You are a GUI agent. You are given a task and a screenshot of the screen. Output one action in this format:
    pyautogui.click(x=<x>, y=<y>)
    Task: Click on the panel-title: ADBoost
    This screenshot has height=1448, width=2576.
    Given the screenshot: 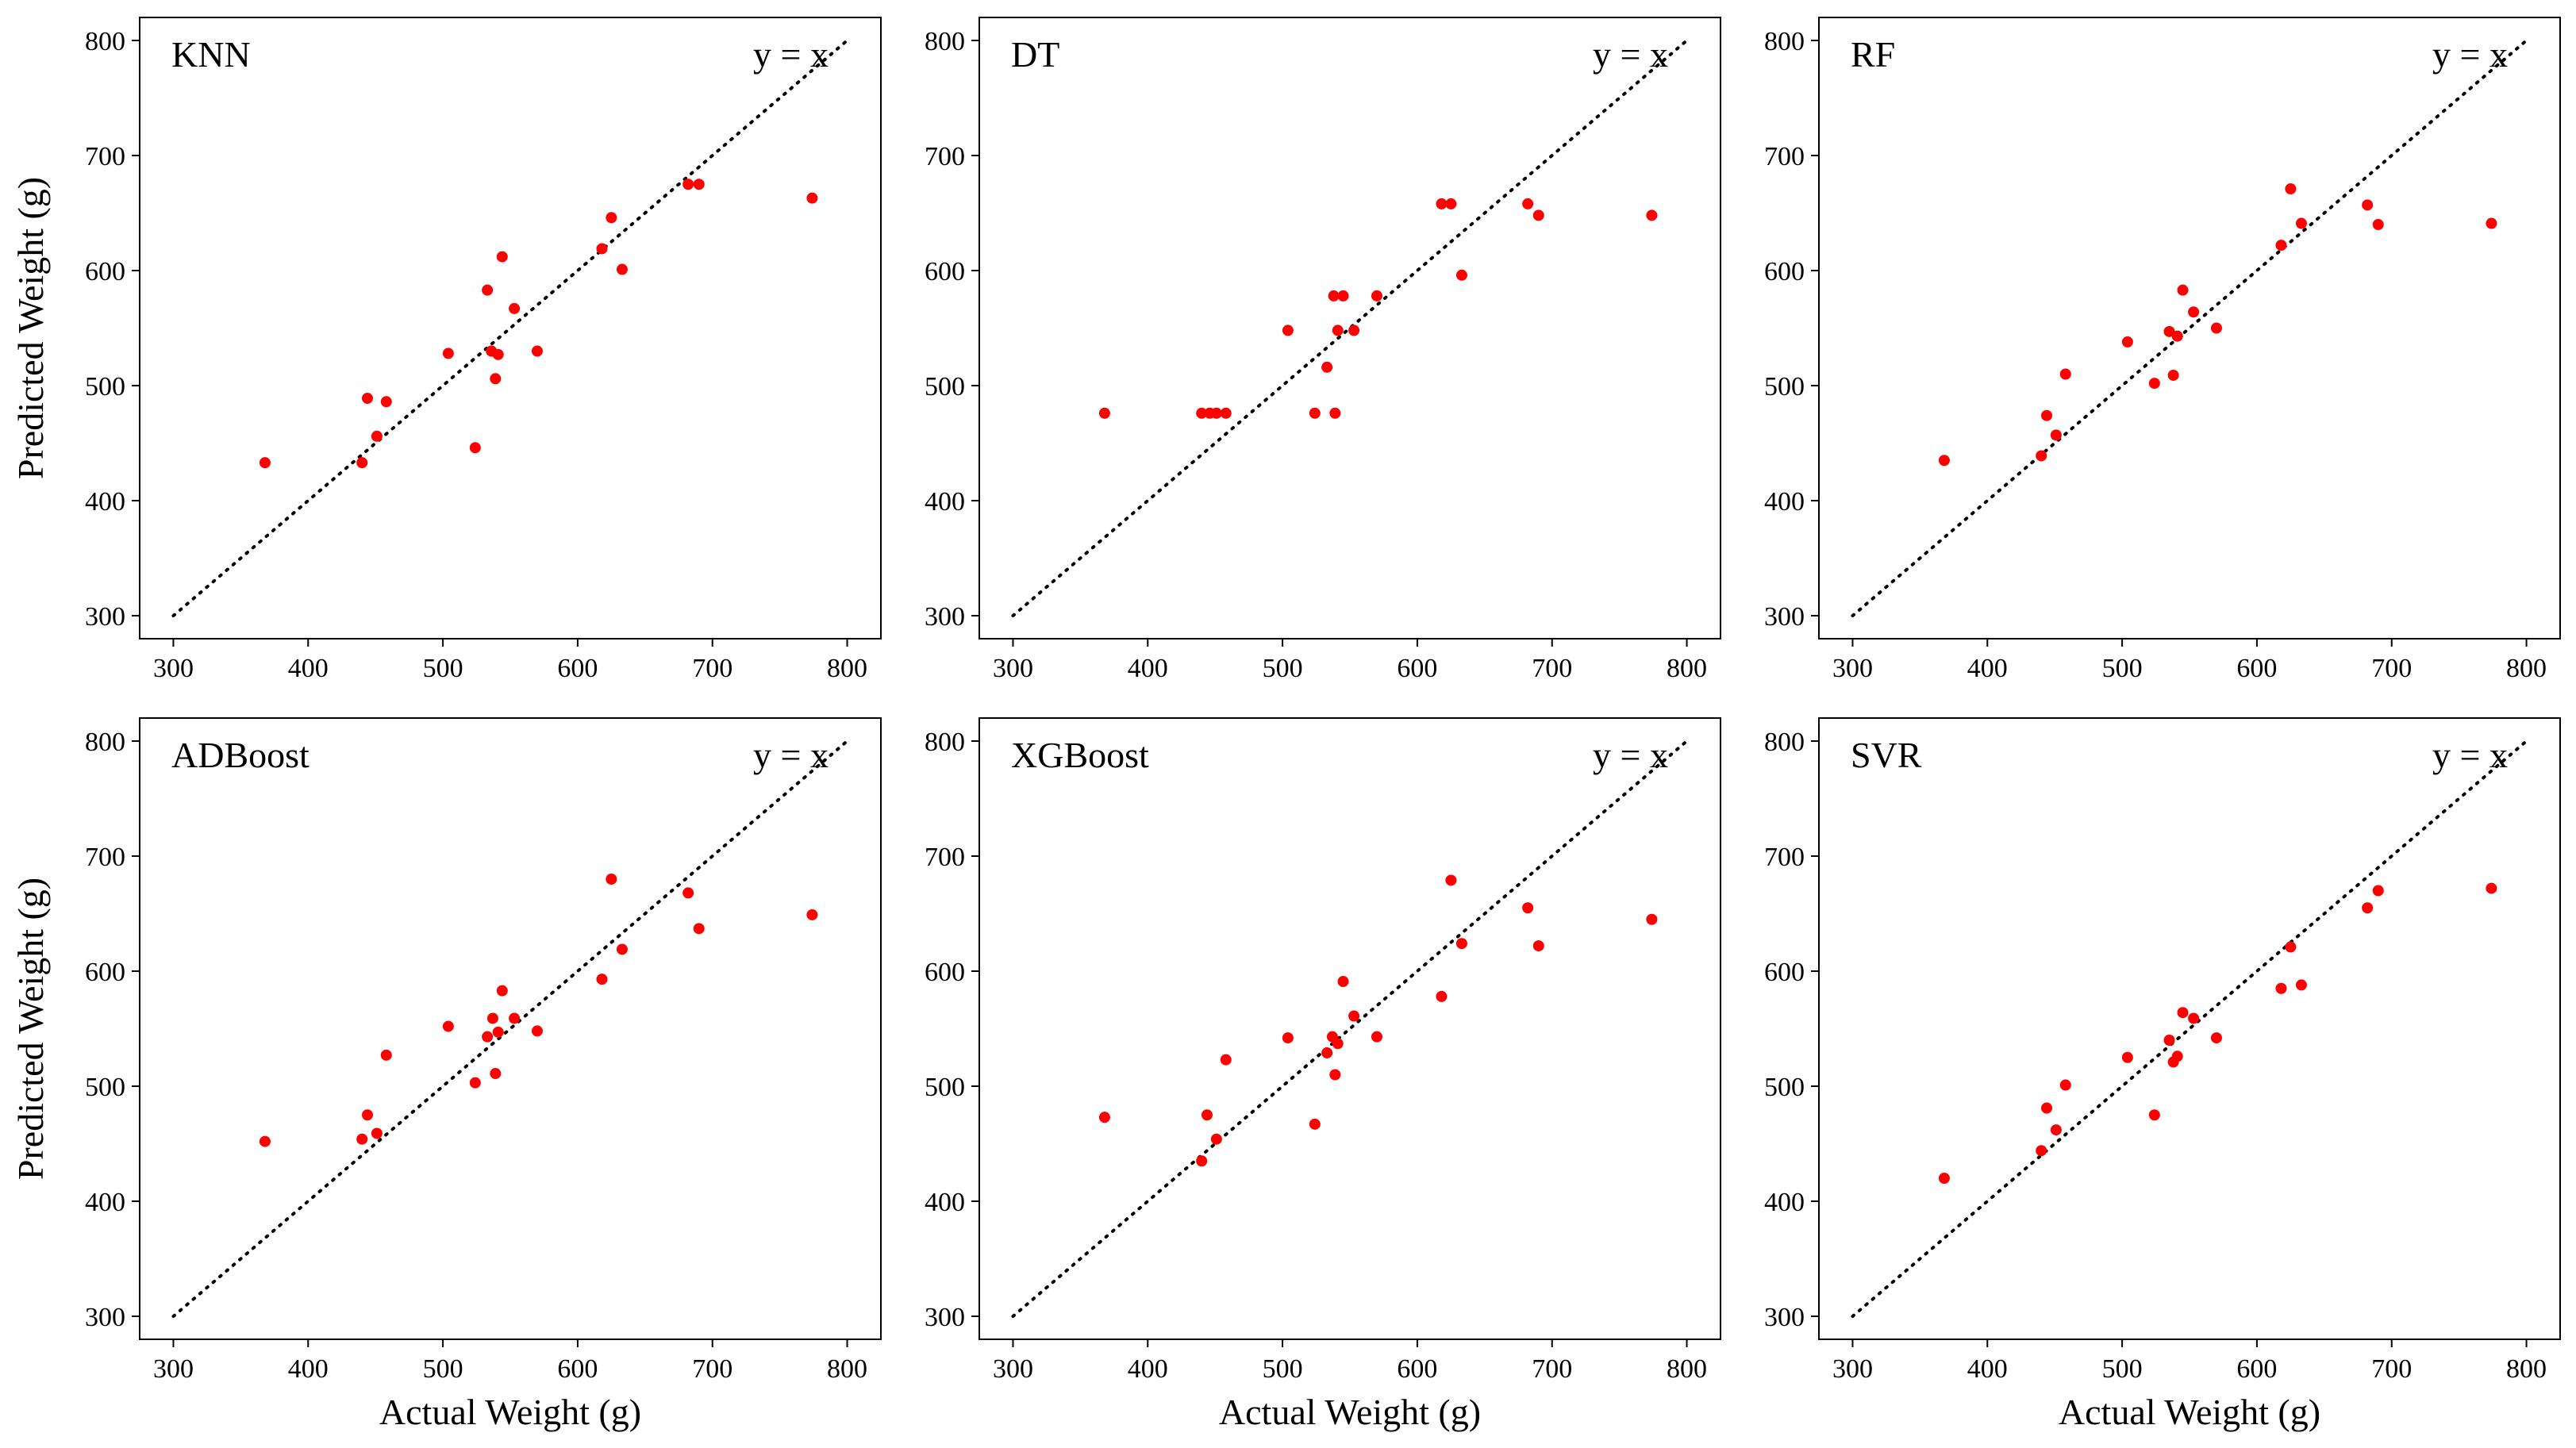 What is the action you would take?
    pyautogui.click(x=241, y=755)
    